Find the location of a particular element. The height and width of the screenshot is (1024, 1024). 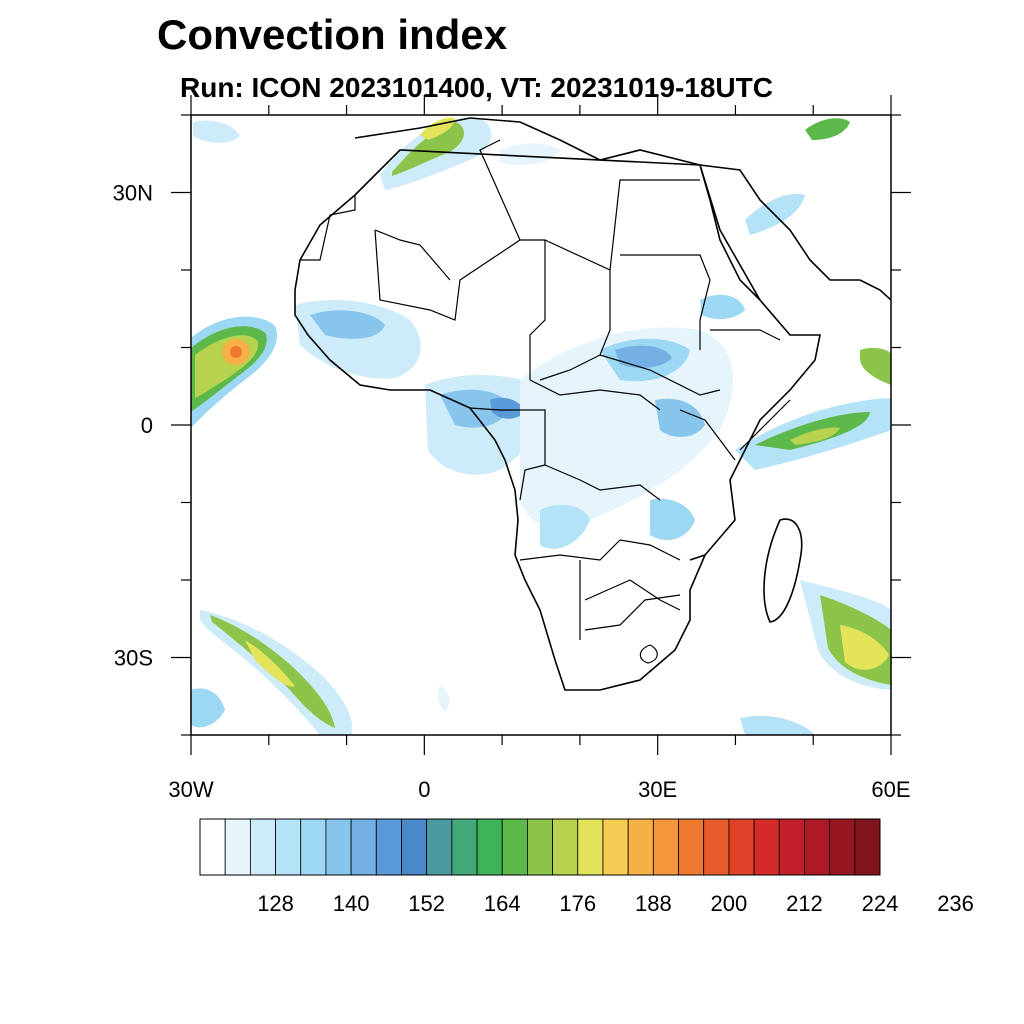

lat-tick-label: 30S is located at coordinates (133, 658).